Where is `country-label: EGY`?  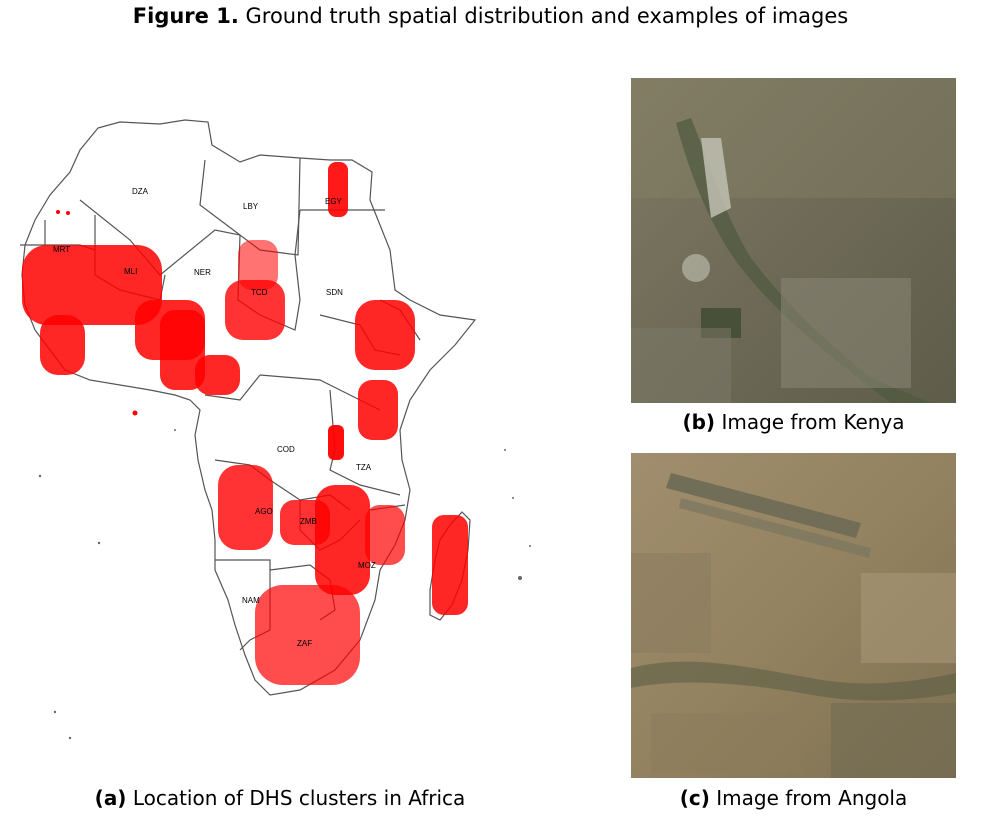 country-label: EGY is located at coordinates (334, 201).